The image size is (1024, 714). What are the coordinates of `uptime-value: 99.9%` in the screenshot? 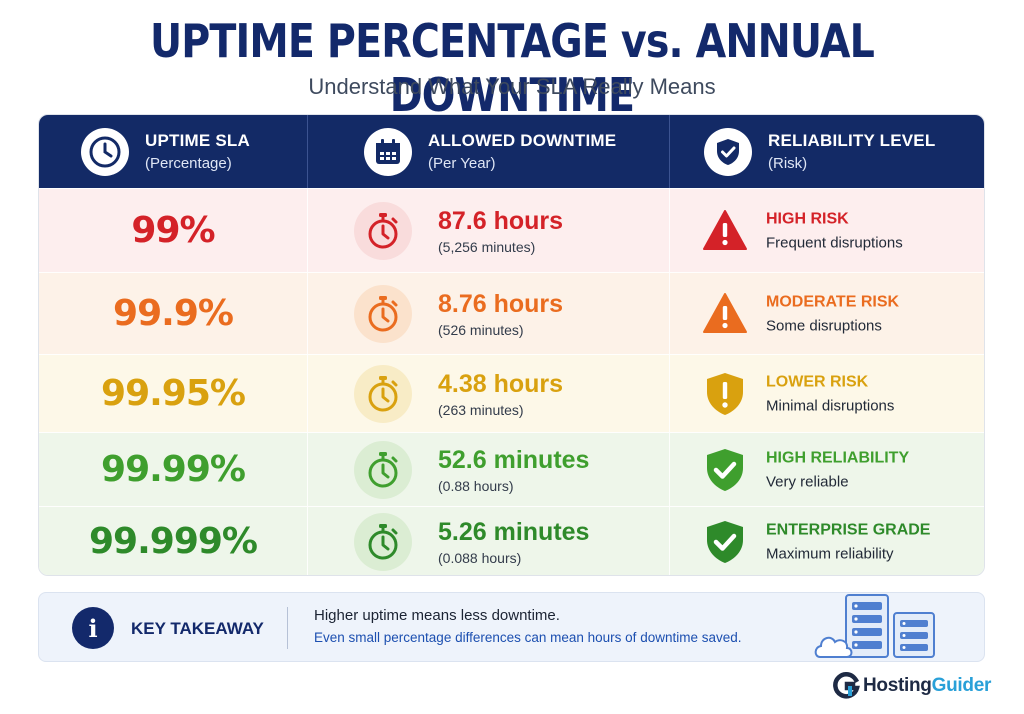 It's located at (173, 313).